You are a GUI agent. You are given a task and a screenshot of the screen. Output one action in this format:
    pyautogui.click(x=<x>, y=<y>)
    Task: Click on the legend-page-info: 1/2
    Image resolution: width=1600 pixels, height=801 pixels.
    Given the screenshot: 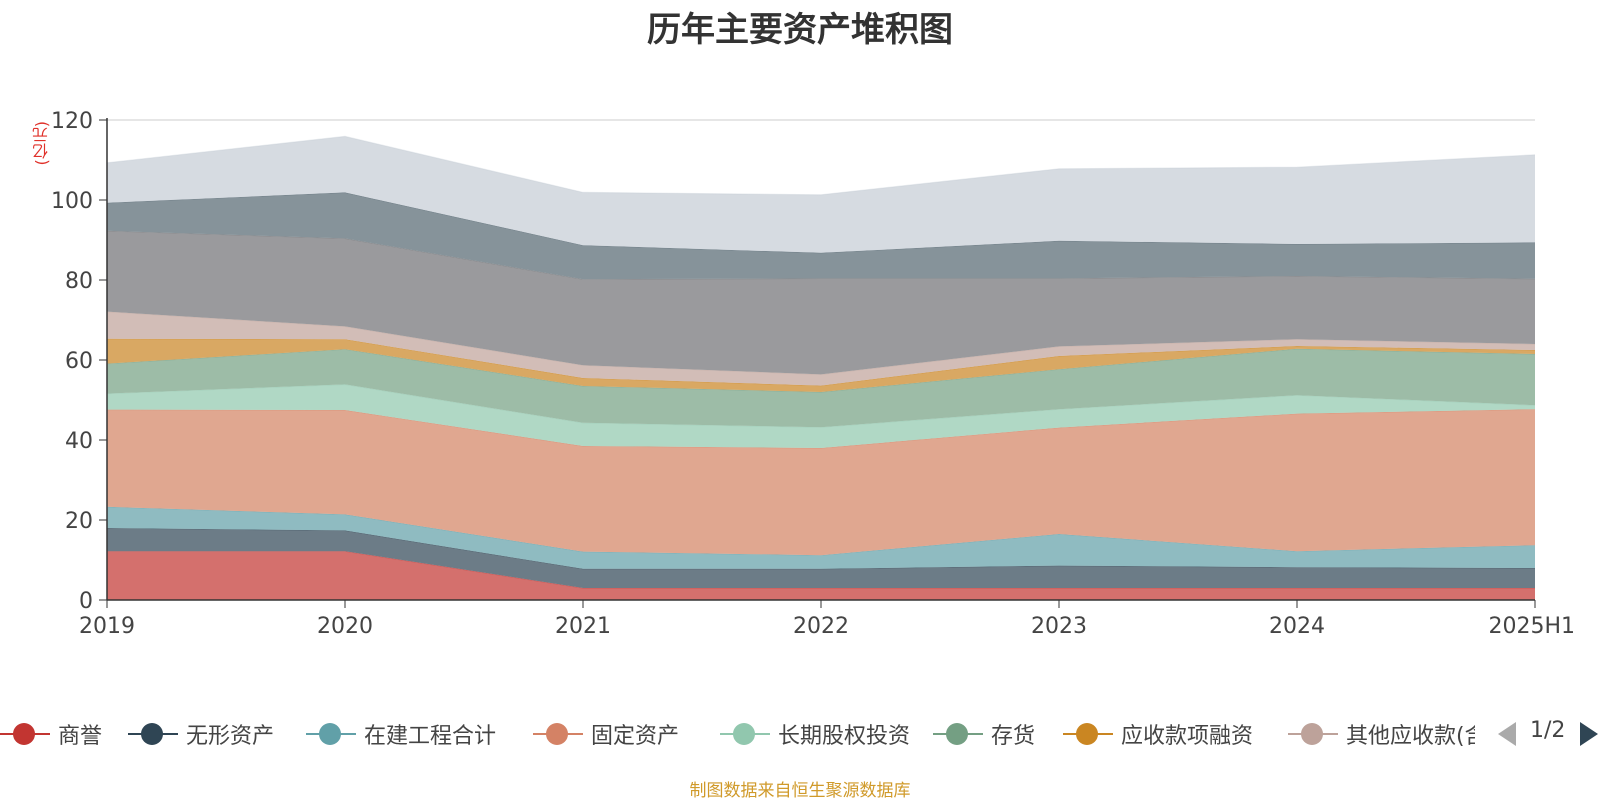 What is the action you would take?
    pyautogui.click(x=1548, y=730)
    